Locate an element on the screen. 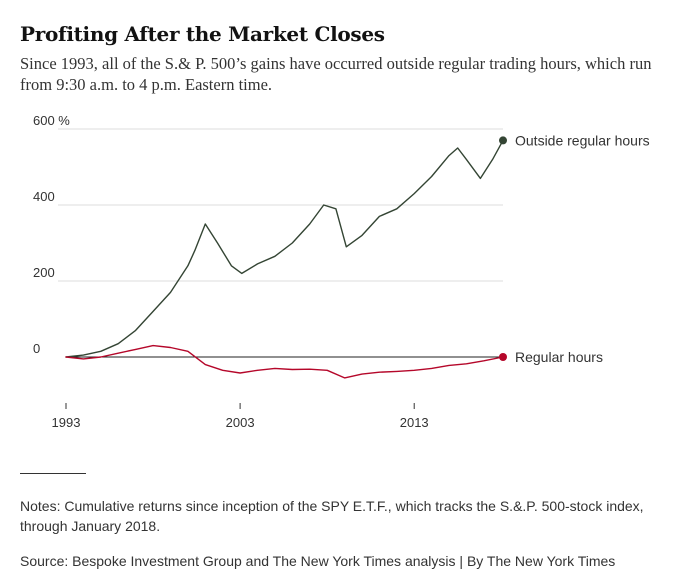 The image size is (687, 588). y-tick-label: 400 is located at coordinates (44, 196).